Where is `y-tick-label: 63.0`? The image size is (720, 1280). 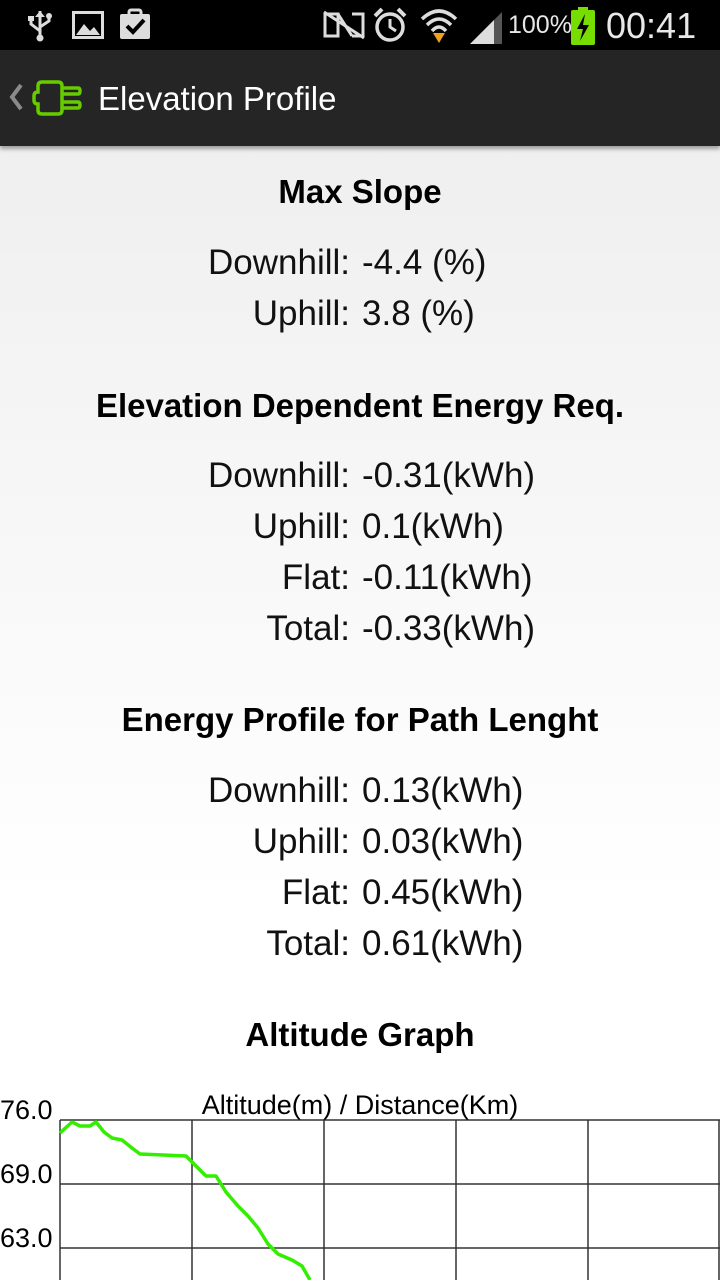
y-tick-label: 63.0 is located at coordinates (26, 1238).